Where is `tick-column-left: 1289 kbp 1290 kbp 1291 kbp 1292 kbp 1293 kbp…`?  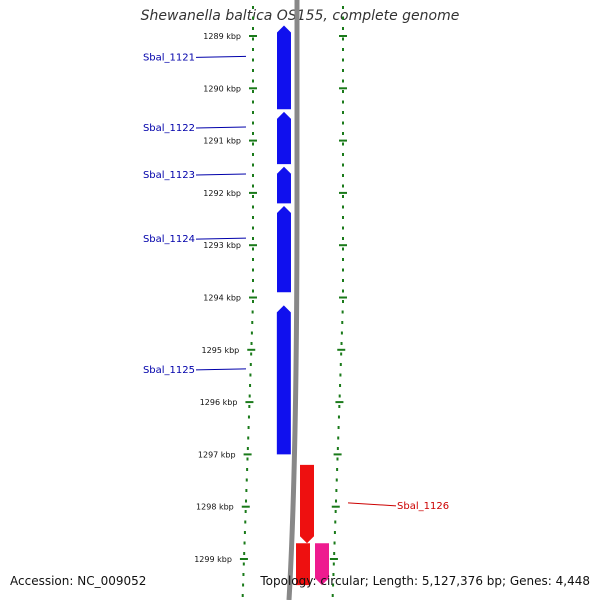
tick-column-left: 1289 kbp 1290 kbp 1291 kbp 1292 kbp 1293 kbp… is located at coordinates (225, 301).